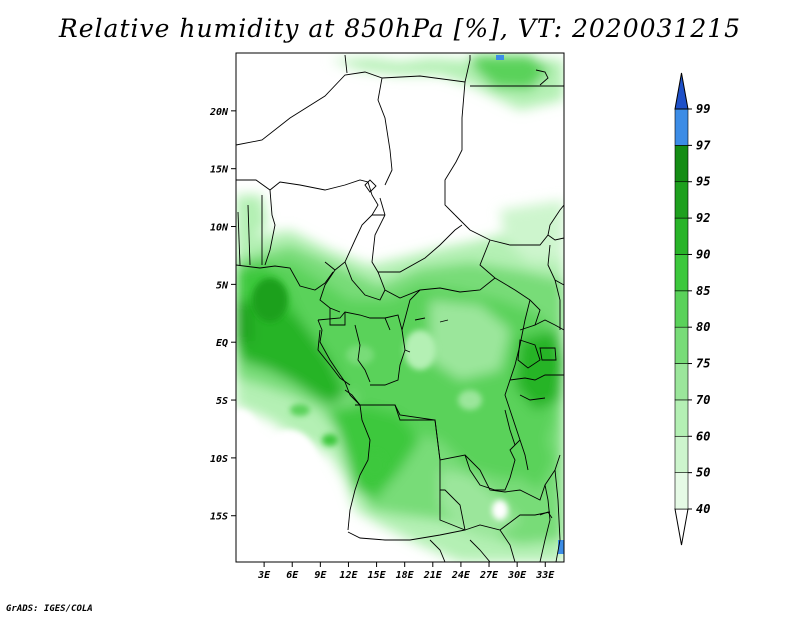 The width and height of the screenshot is (800, 618). I want to click on lat-tick-label: 10S, so click(219, 459).